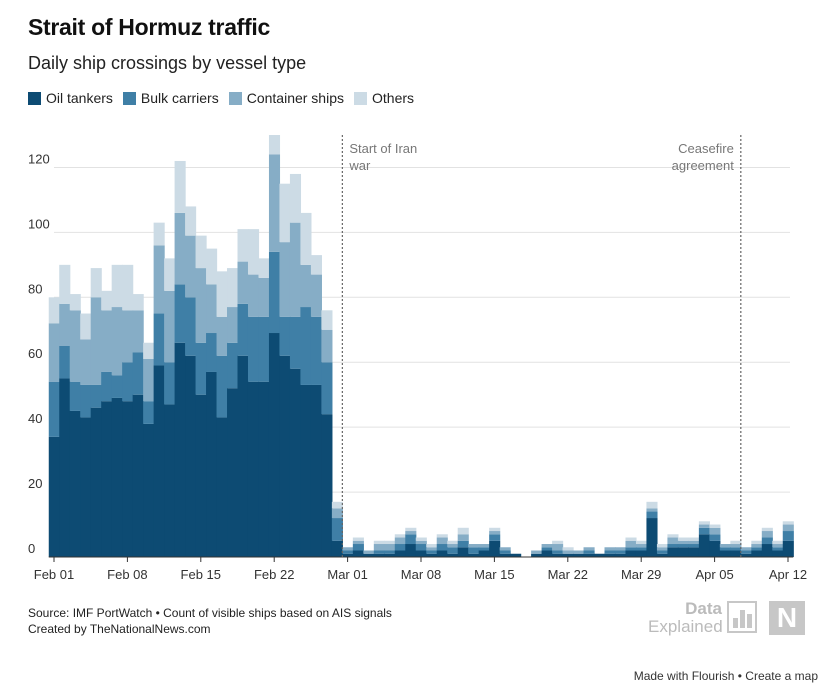  Describe the element at coordinates (70, 98) in the screenshot. I see `legend-item-oil-tankers: Oil tankers` at that location.